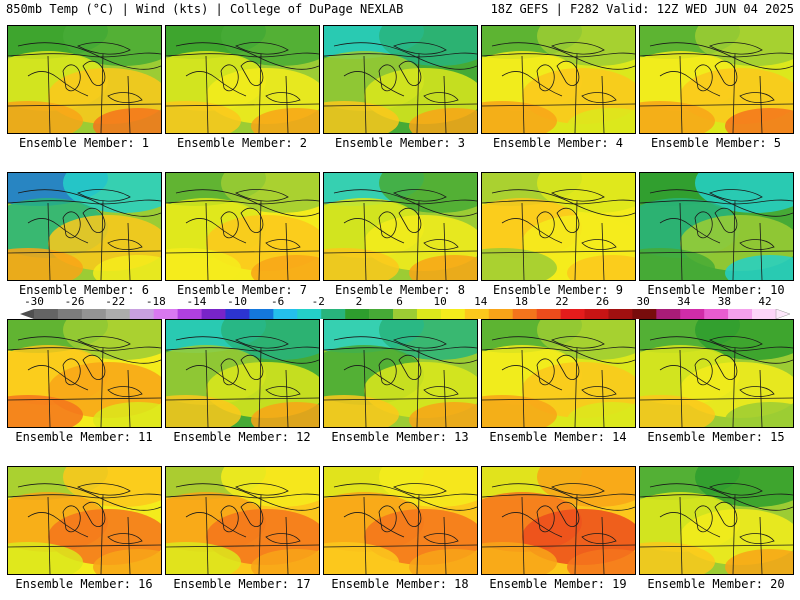 The width and height of the screenshot is (800, 600). Describe the element at coordinates (716, 584) in the screenshot. I see `ensemble-member-label: Ensemble Member: 20` at that location.